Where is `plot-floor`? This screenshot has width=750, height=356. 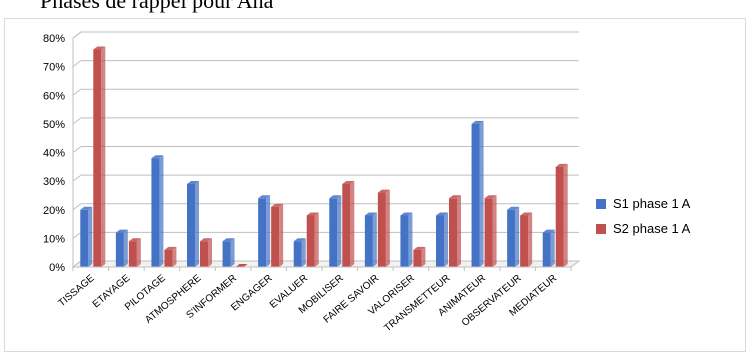
plot-floor is located at coordinates (326, 264).